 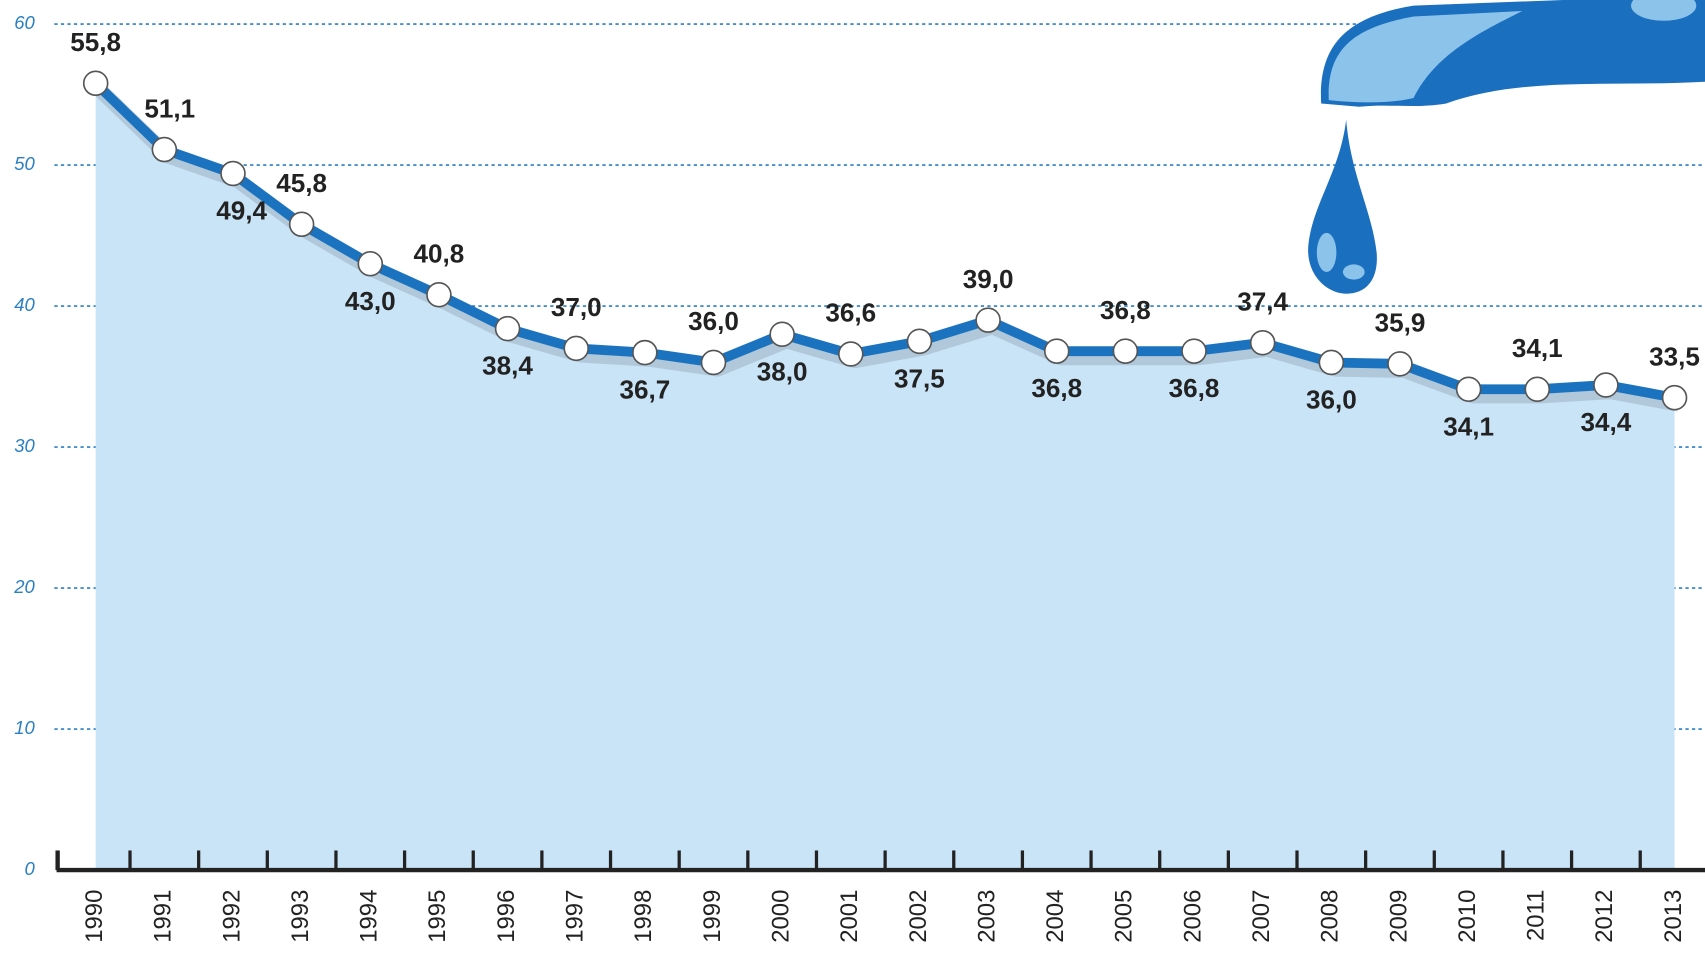 I want to click on x-tick-label: 1997, so click(x=575, y=916).